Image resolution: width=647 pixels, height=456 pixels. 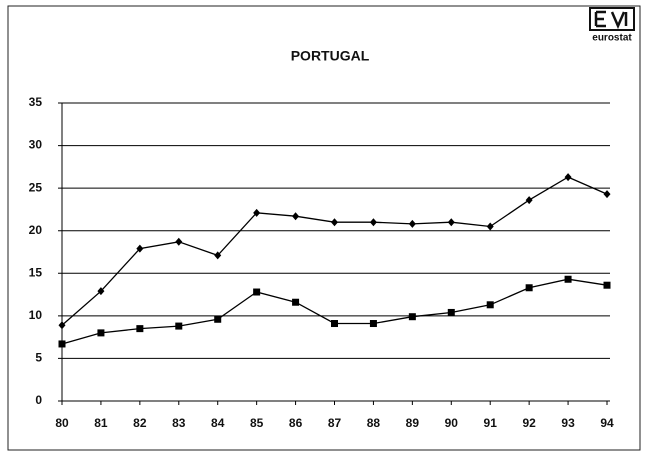 I want to click on x-tick-label: 94, so click(x=607, y=423).